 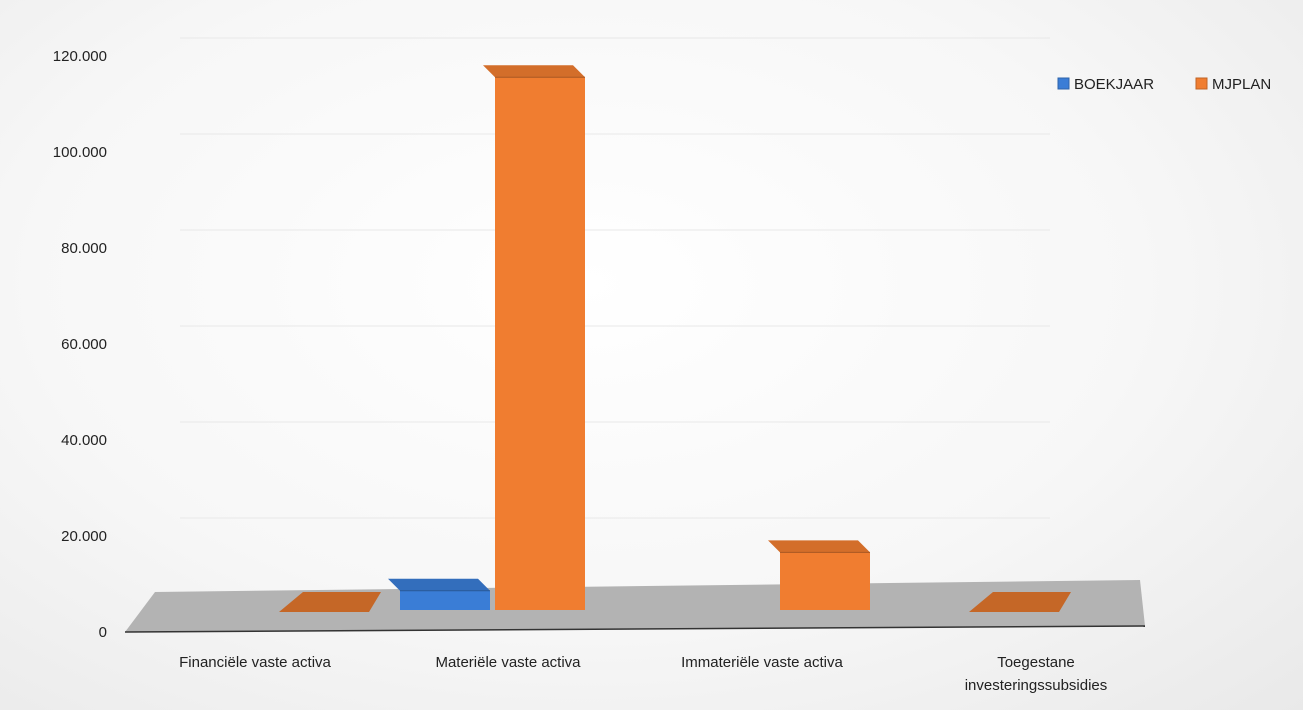 What do you see at coordinates (1241, 84) in the screenshot?
I see `legend-label: MJPLAN` at bounding box center [1241, 84].